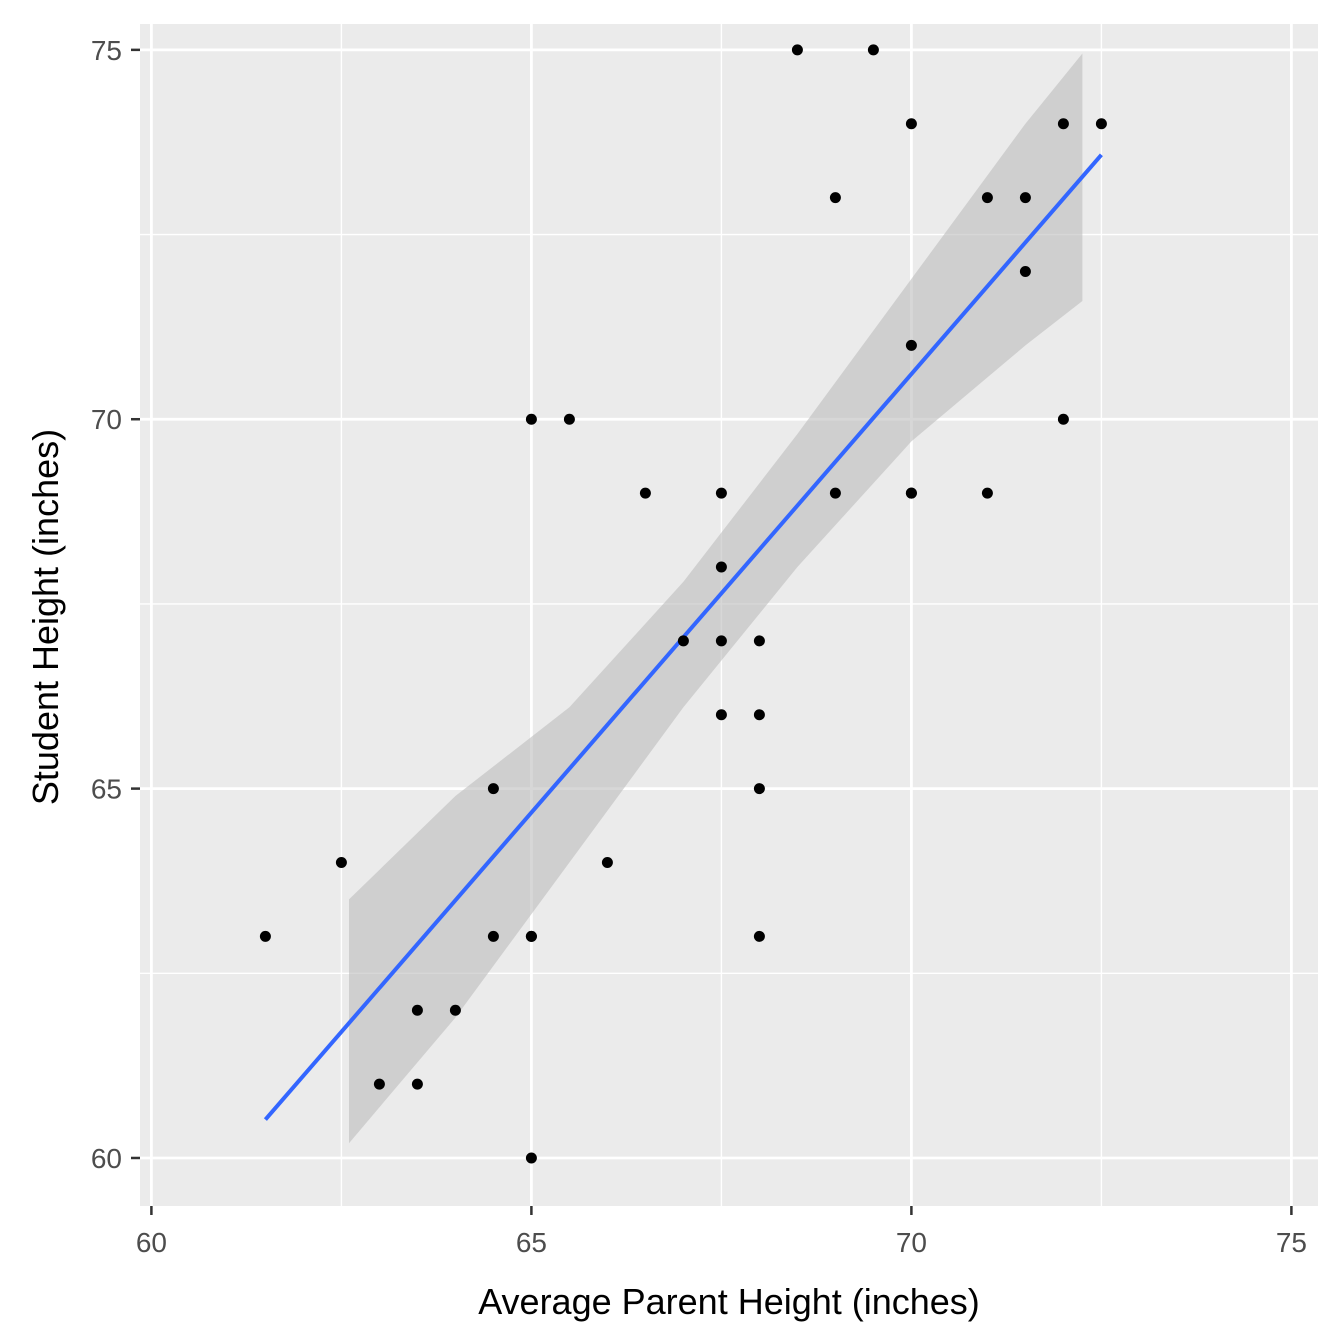 The height and width of the screenshot is (1344, 1344). What do you see at coordinates (151, 1242) in the screenshot?
I see `x-tick-label: 60` at bounding box center [151, 1242].